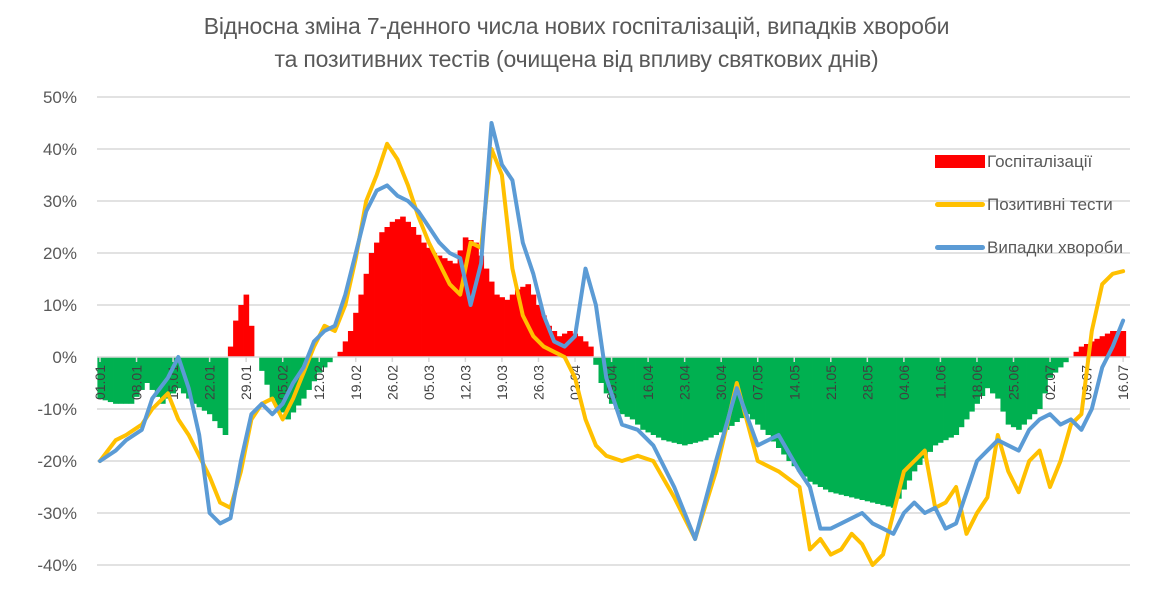  Describe the element at coordinates (721, 382) in the screenshot. I see `x-tick-label: 30.04` at that location.